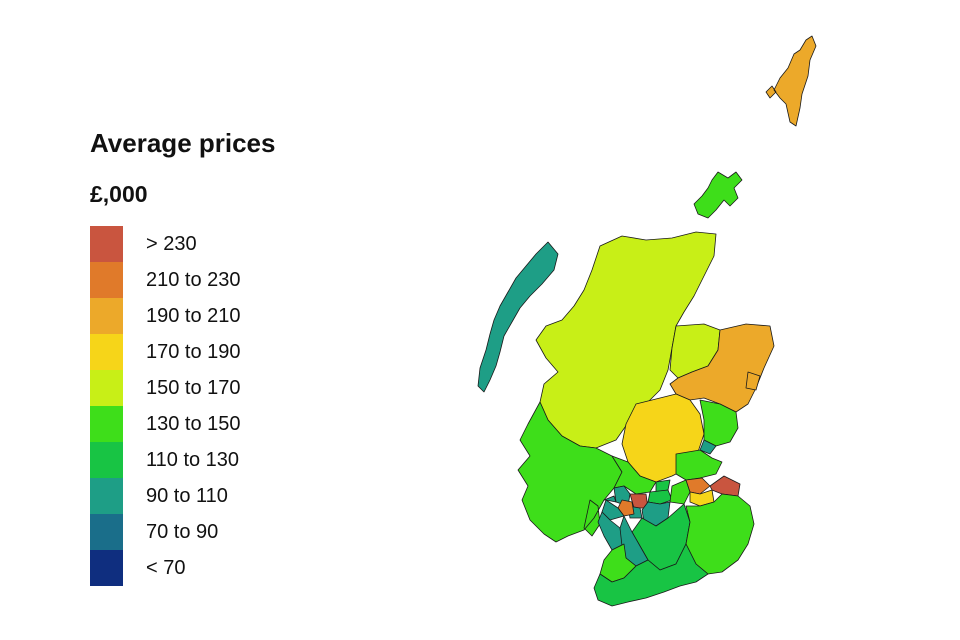  What do you see at coordinates (725, 486) in the screenshot?
I see `region-east-lothian` at bounding box center [725, 486].